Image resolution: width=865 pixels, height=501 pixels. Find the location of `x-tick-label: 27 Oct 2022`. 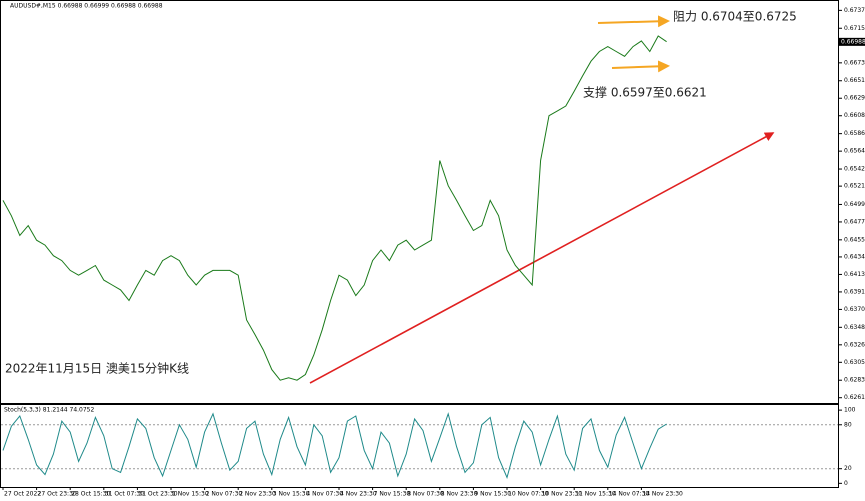

x-tick-label: 27 Oct 2022 is located at coordinates (22, 494).